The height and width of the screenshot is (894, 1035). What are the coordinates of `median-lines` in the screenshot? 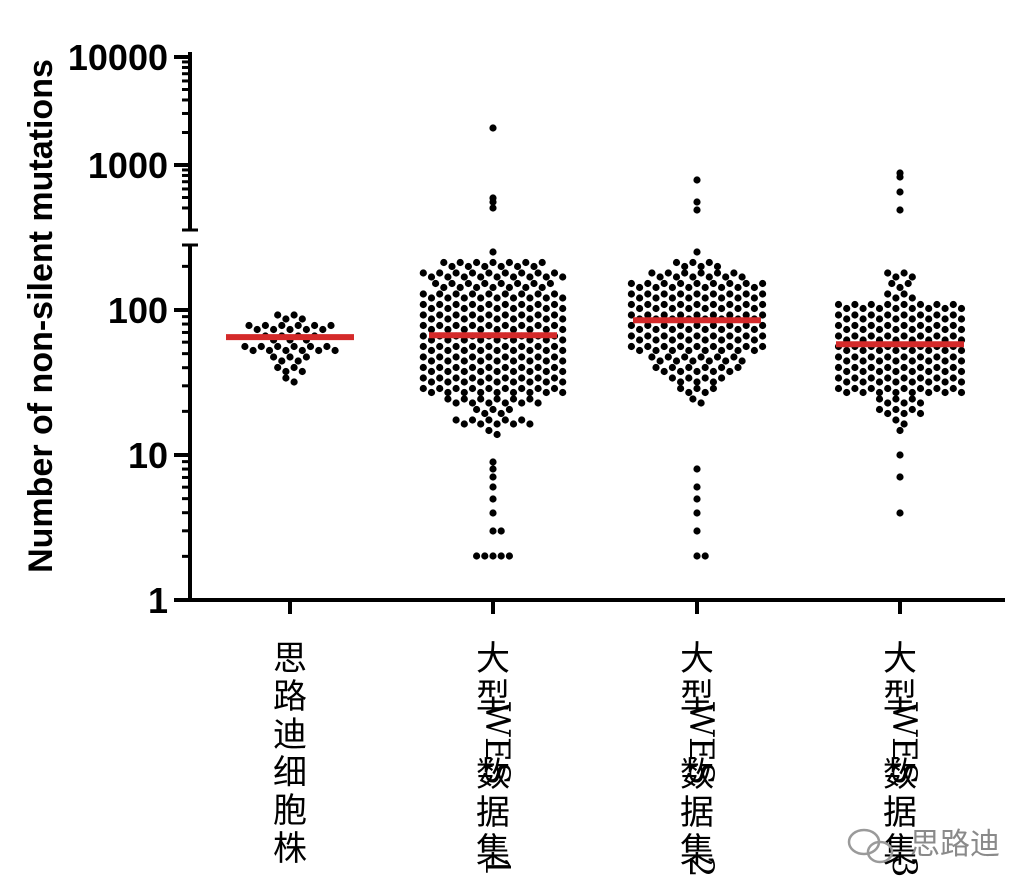 It's located at (595, 332).